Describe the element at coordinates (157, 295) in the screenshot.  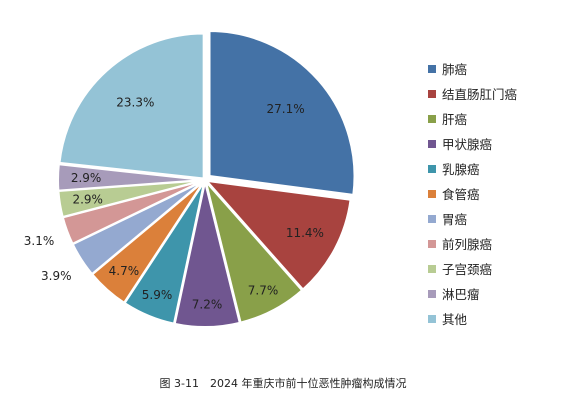
I see `data-label-4: 5.9%` at that location.